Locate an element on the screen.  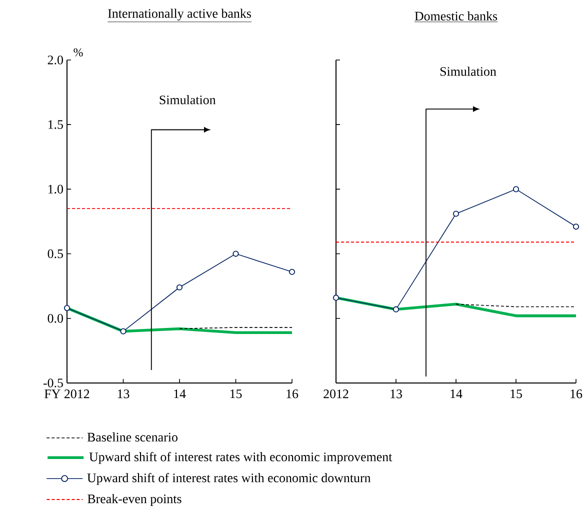
legend-label: Upward shift of interest rates with economic downturn is located at coordinates (229, 479).